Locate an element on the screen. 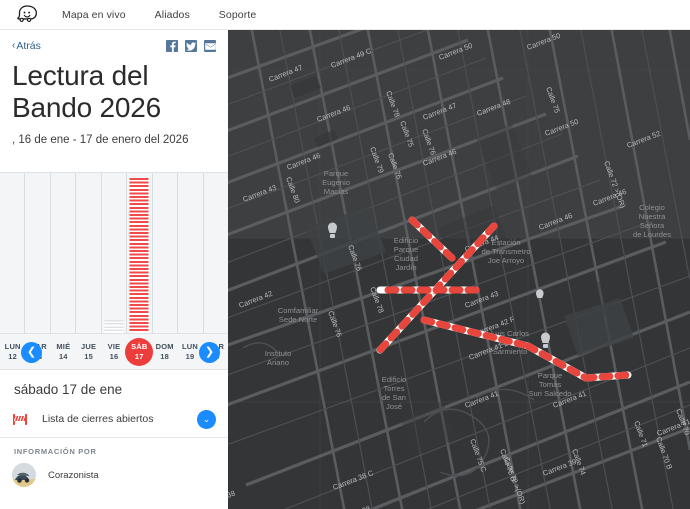  information-by-label: INFORMACIÓN POR is located at coordinates (55, 451).